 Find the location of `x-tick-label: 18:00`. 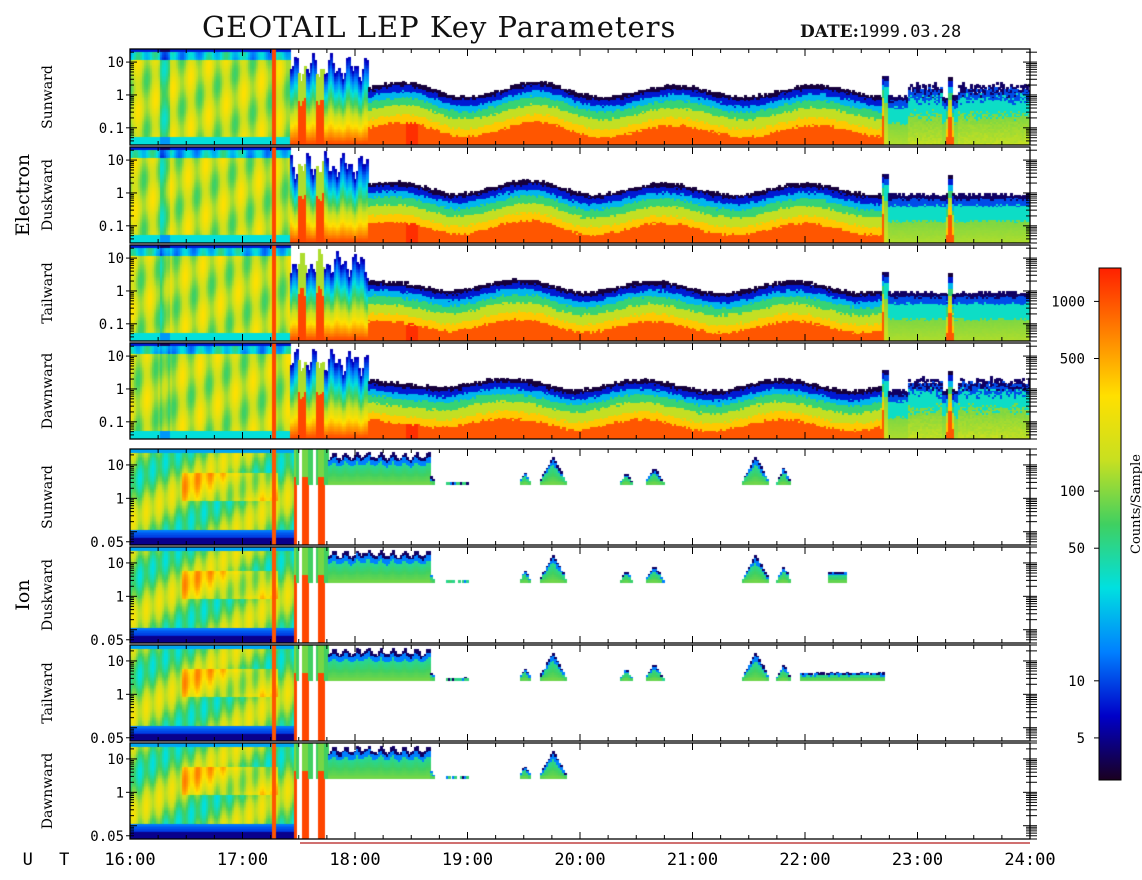

x-tick-label: 18:00 is located at coordinates (354, 860).